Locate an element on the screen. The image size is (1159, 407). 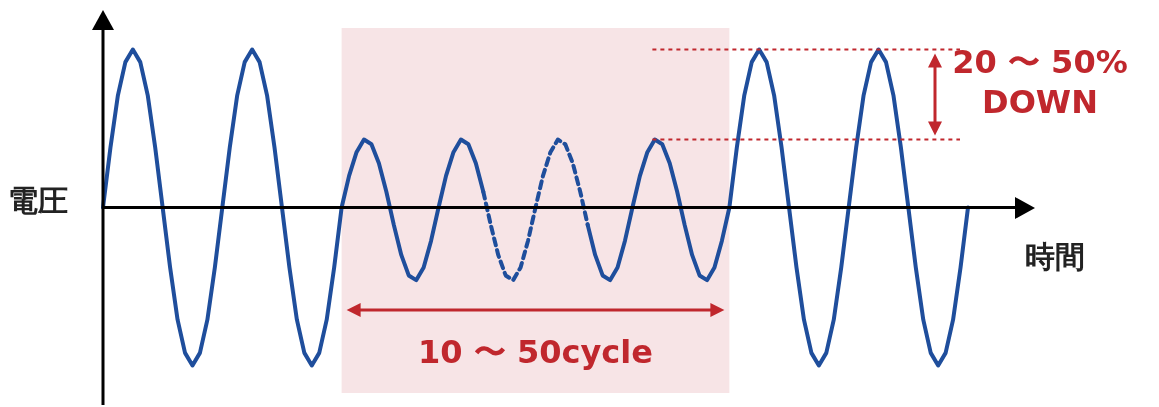
y-axis-title: 電圧 is located at coordinates (38, 201).